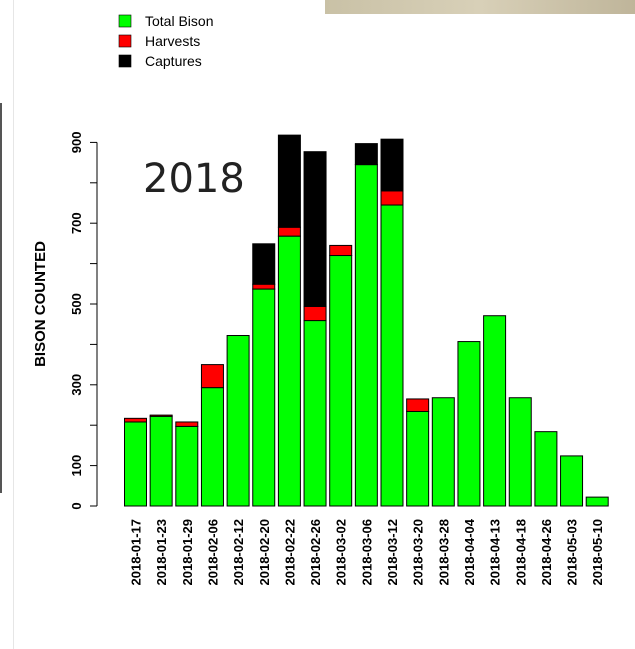  I want to click on x-tick-label: 2018-01-29, so click(187, 552).